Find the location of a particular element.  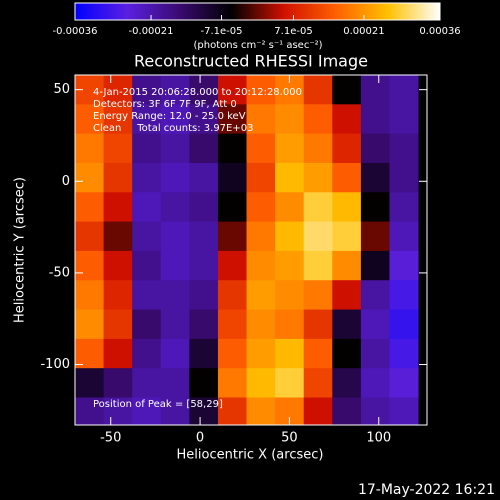

y-tick-label: -50 is located at coordinates (59, 272).